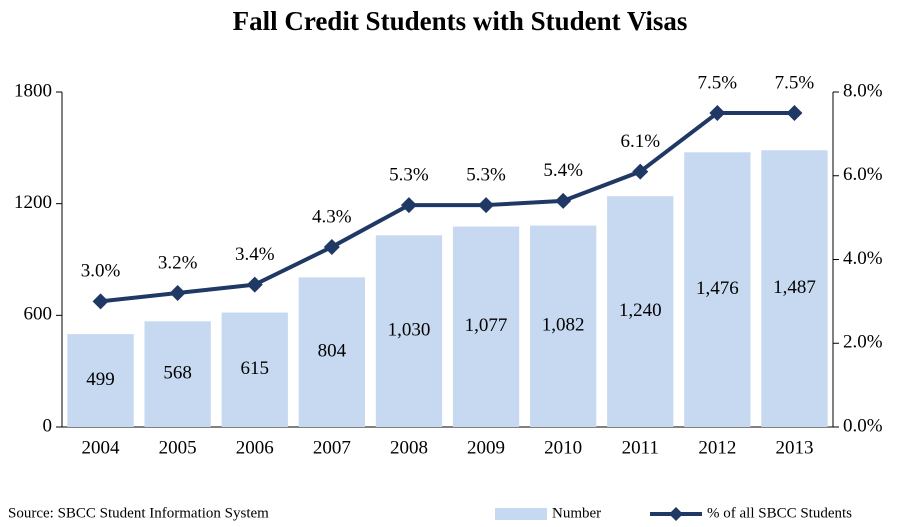 This screenshot has height=527, width=901. I want to click on bar-value-label: 1,476, so click(717, 288).